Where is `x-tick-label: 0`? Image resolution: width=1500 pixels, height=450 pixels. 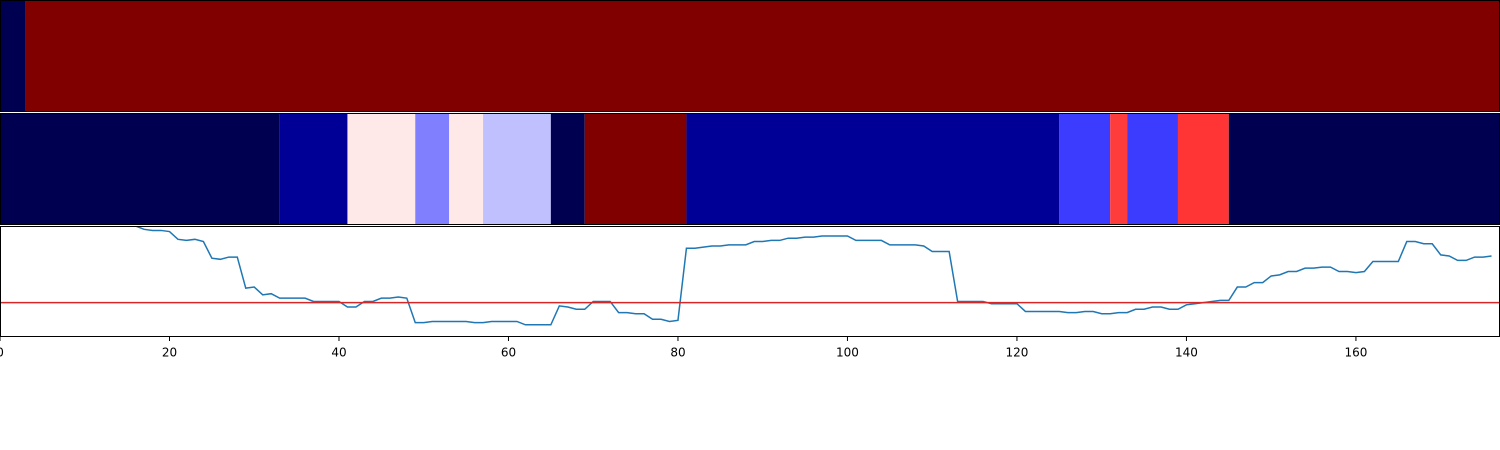 x-tick-label: 0 is located at coordinates (2, 353).